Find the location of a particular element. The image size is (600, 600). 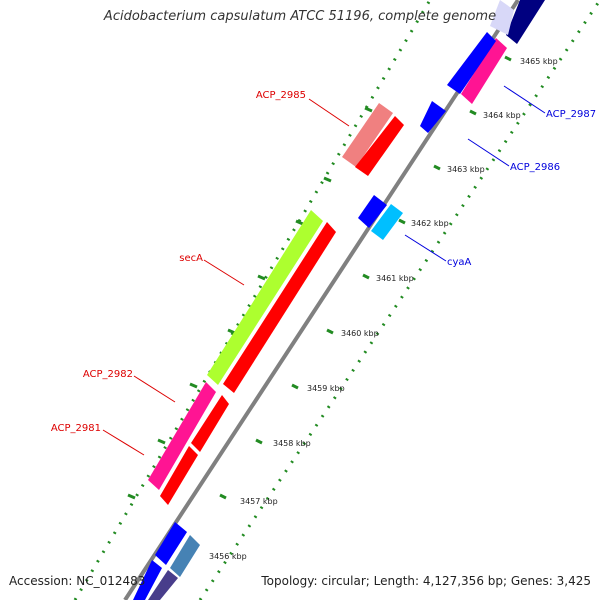

label-acp-2981: ACP_2981 is located at coordinates (76, 428).